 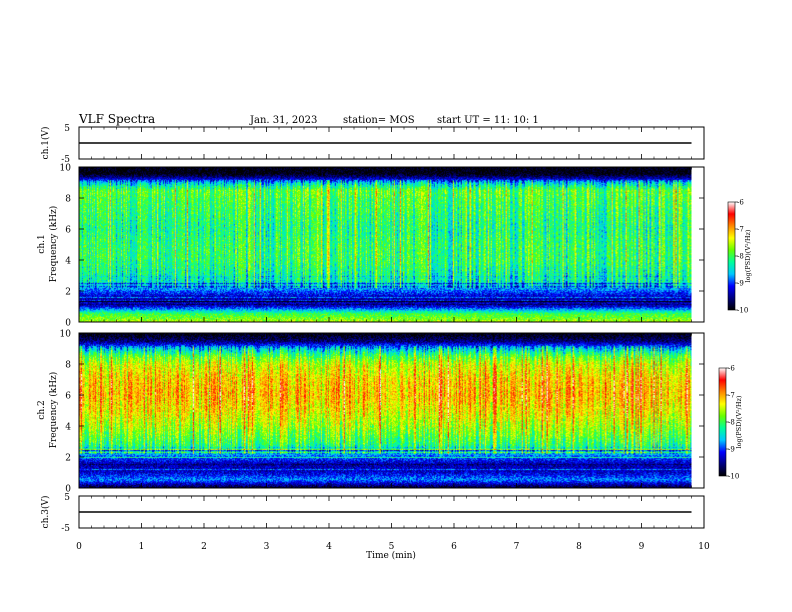 I want to click on x-tick-label: 9, so click(x=642, y=547).